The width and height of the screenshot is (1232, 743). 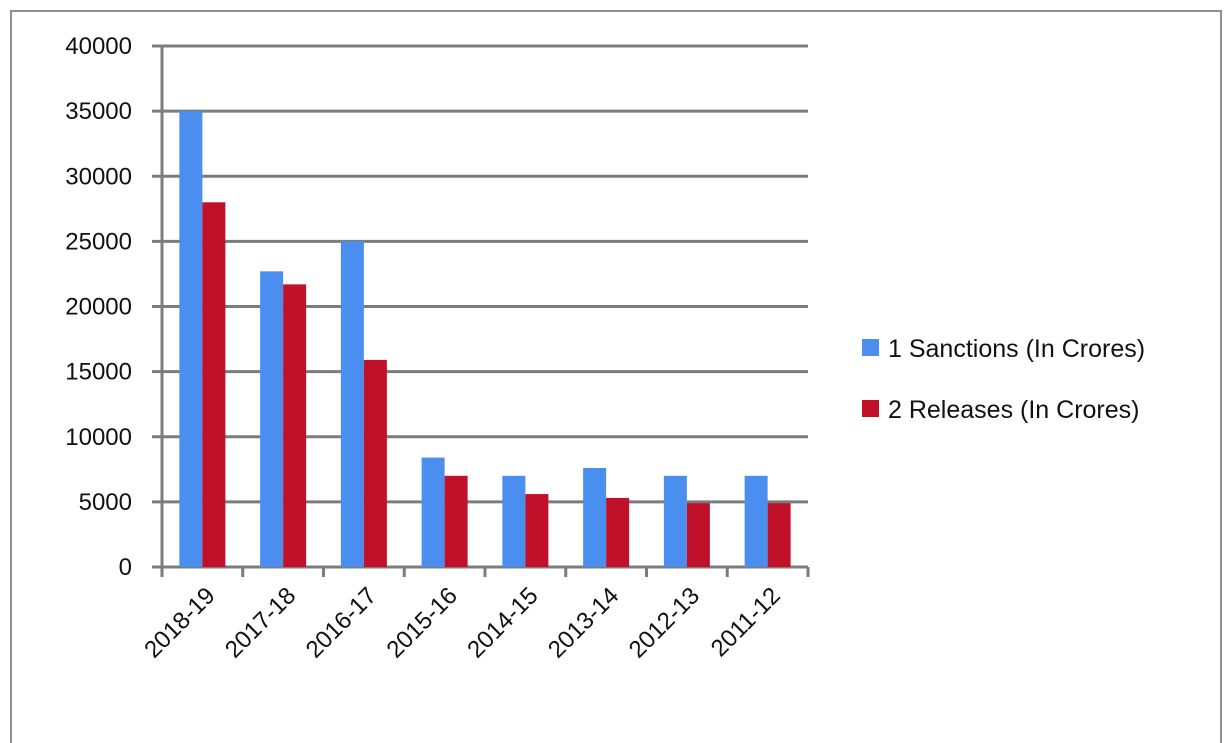 I want to click on x-tick-label: 2017-18, so click(x=260, y=622).